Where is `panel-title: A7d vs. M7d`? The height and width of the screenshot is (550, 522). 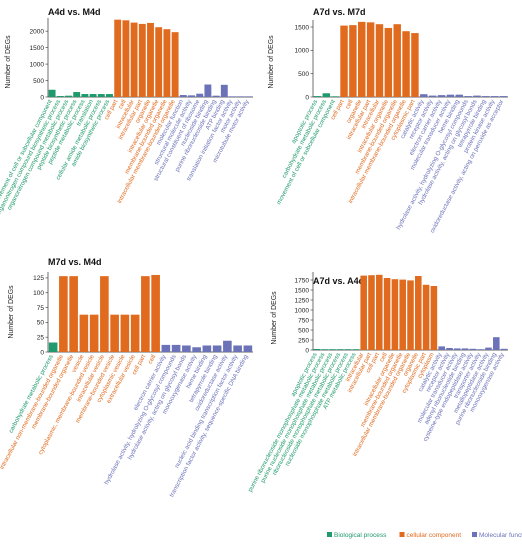 panel-title: A7d vs. M7d is located at coordinates (339, 12).